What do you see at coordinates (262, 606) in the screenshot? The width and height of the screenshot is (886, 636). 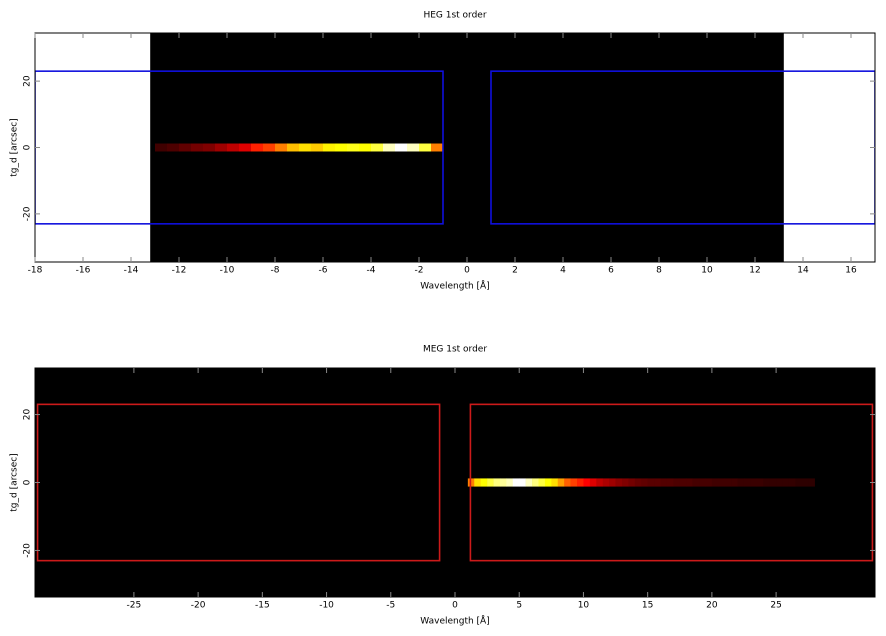 I see `x-tick-label: -15` at bounding box center [262, 606].